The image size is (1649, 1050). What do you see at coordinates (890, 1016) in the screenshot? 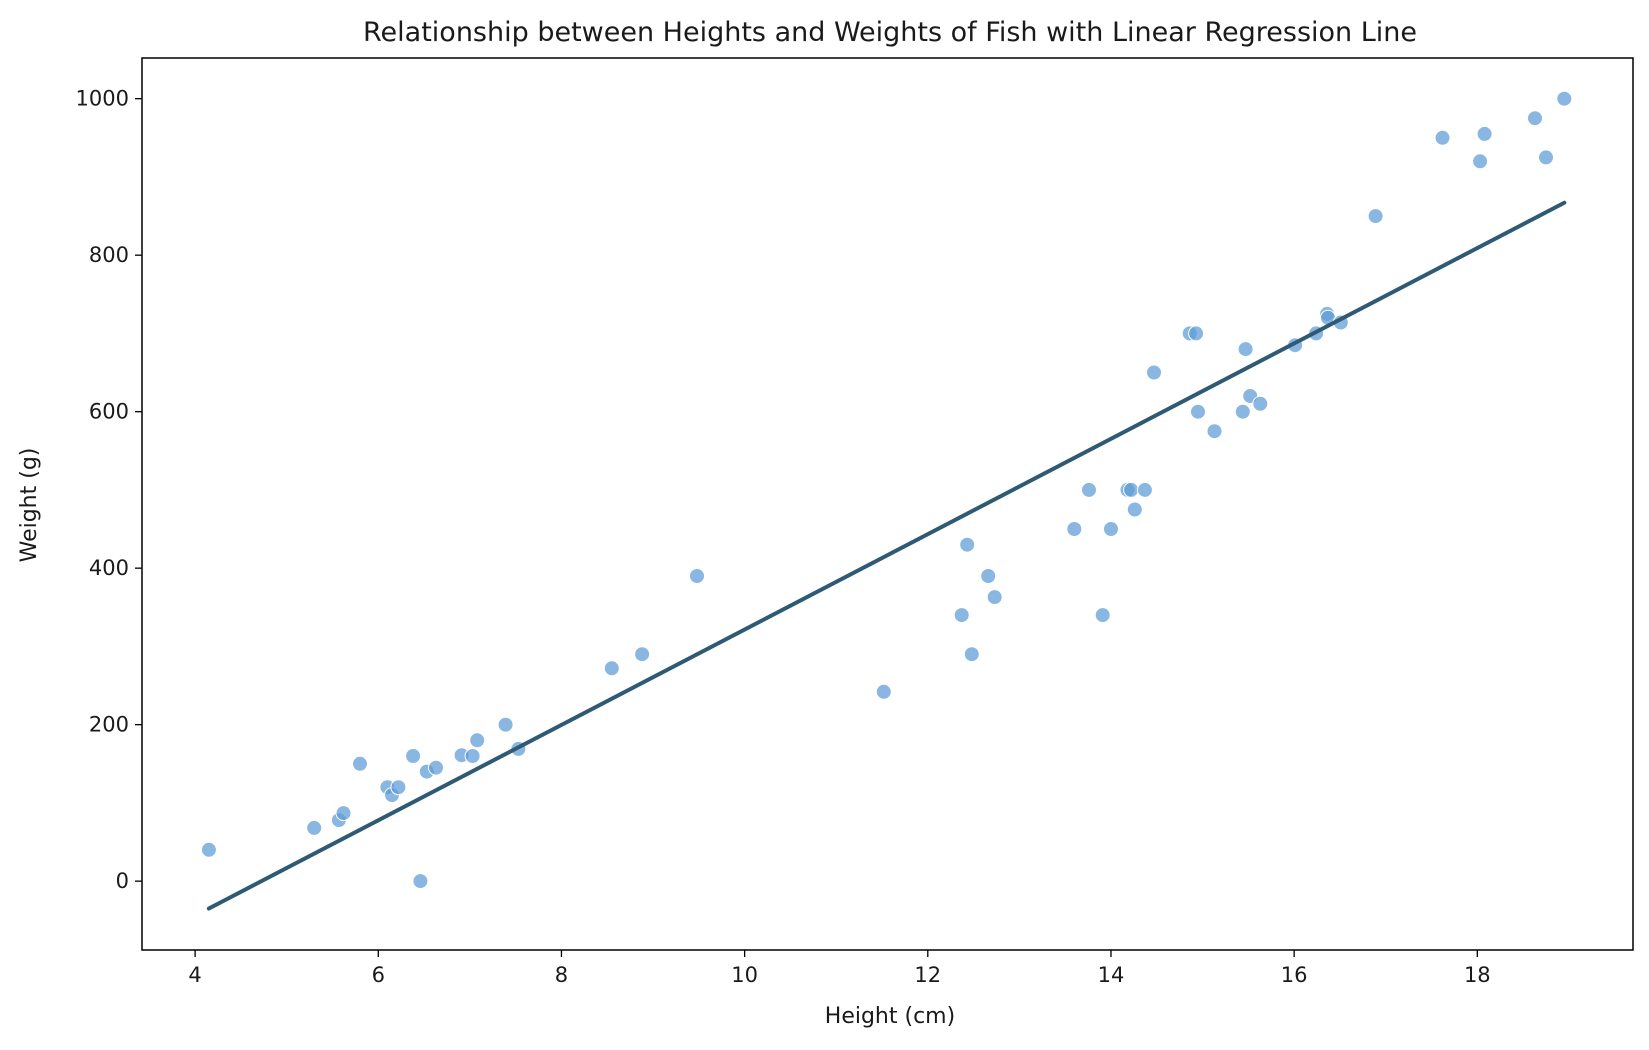
I see `x-axis-label: Height (cm)` at bounding box center [890, 1016].